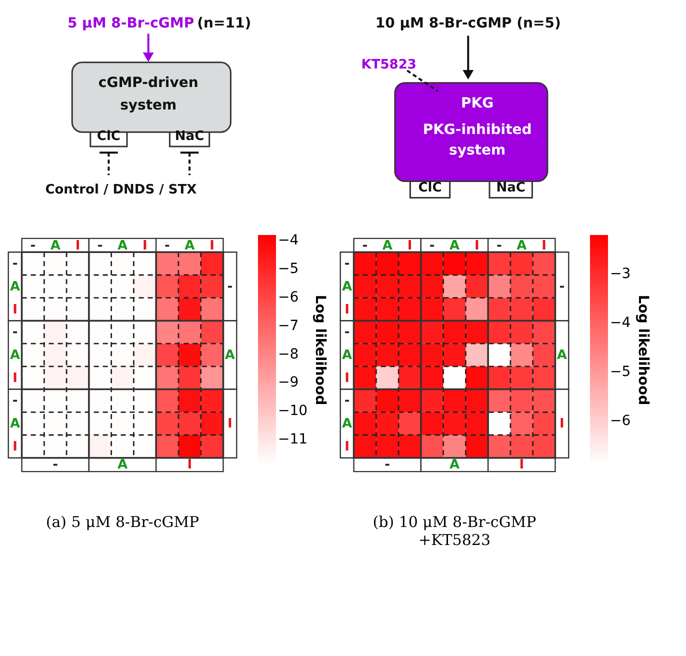 Image resolution: width=686 pixels, height=656 pixels. I want to click on text: (a) 5 μM 8-Br-cGMP, so click(123, 522).